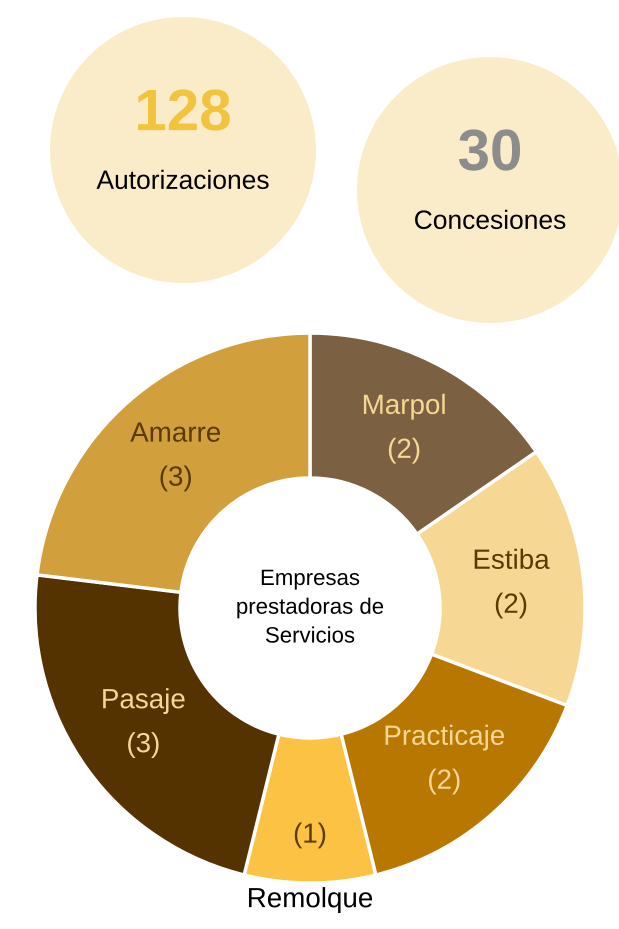 This screenshot has height=929, width=619. I want to click on slice-label: Pasaje, so click(144, 701).